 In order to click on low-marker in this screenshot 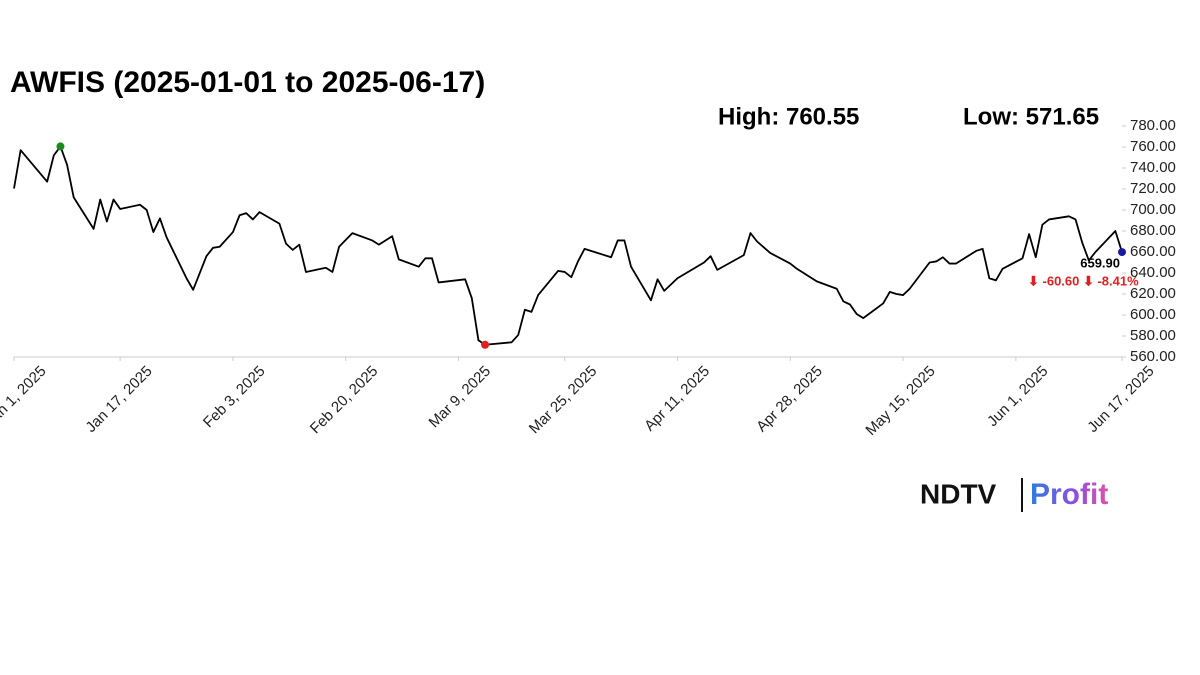, I will do `click(485, 344)`.